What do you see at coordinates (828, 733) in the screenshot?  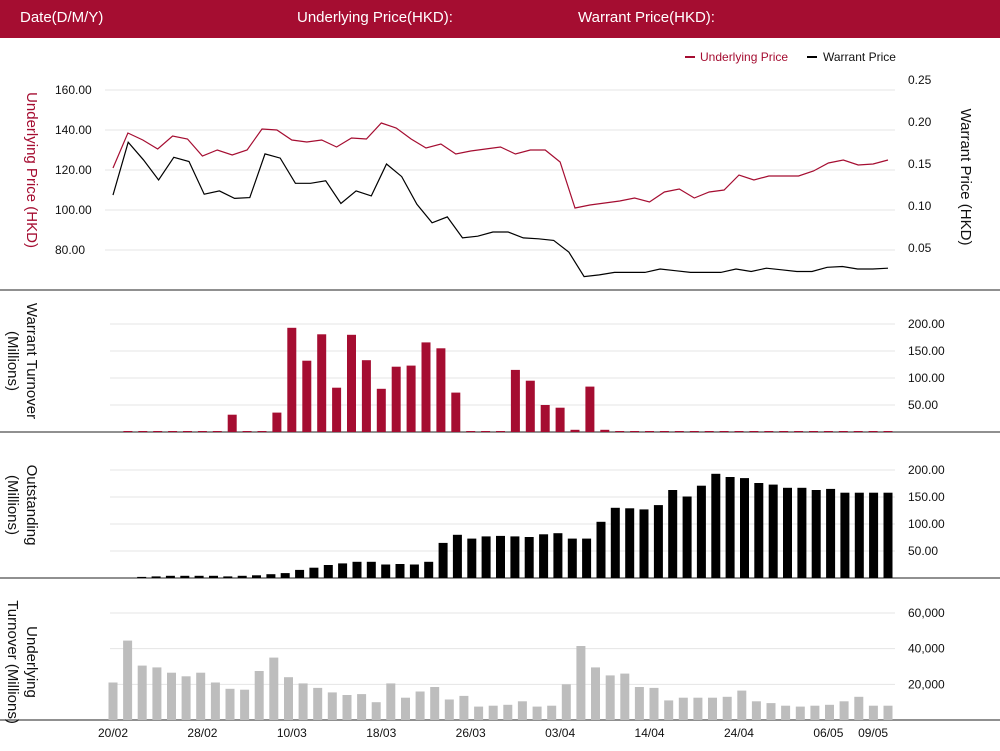 I see `x-tick-label: 06/05` at bounding box center [828, 733].